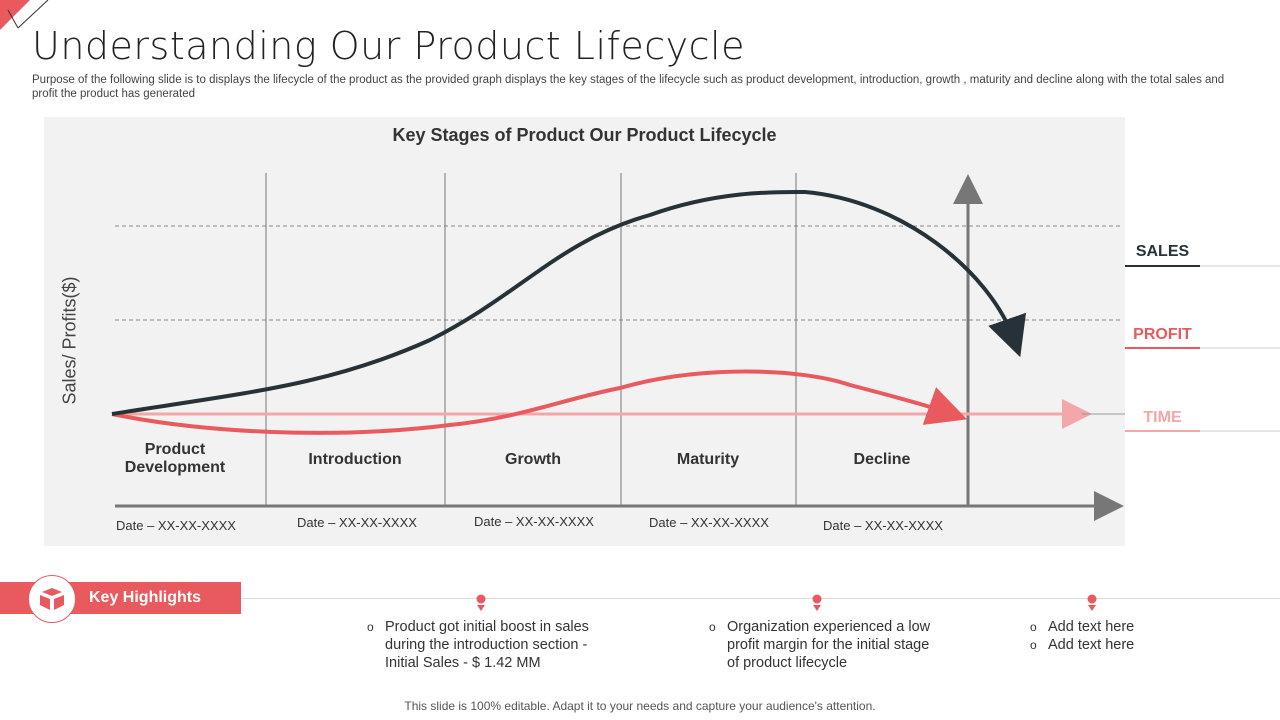 This screenshot has height=720, width=1280. Describe the element at coordinates (760, 598) in the screenshot. I see `highlights-divider` at that location.